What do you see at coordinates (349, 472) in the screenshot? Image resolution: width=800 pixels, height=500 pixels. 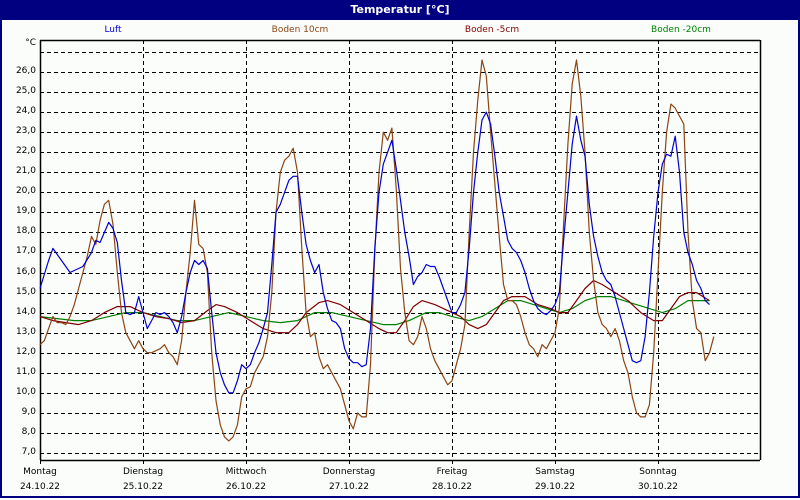 I see `x-tick-day: Donnerstag` at bounding box center [349, 472].